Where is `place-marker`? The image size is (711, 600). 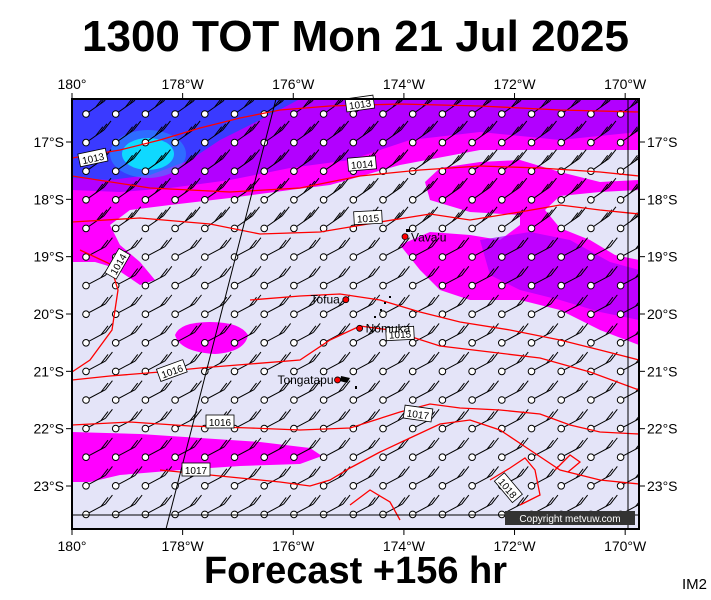 place-marker is located at coordinates (346, 300).